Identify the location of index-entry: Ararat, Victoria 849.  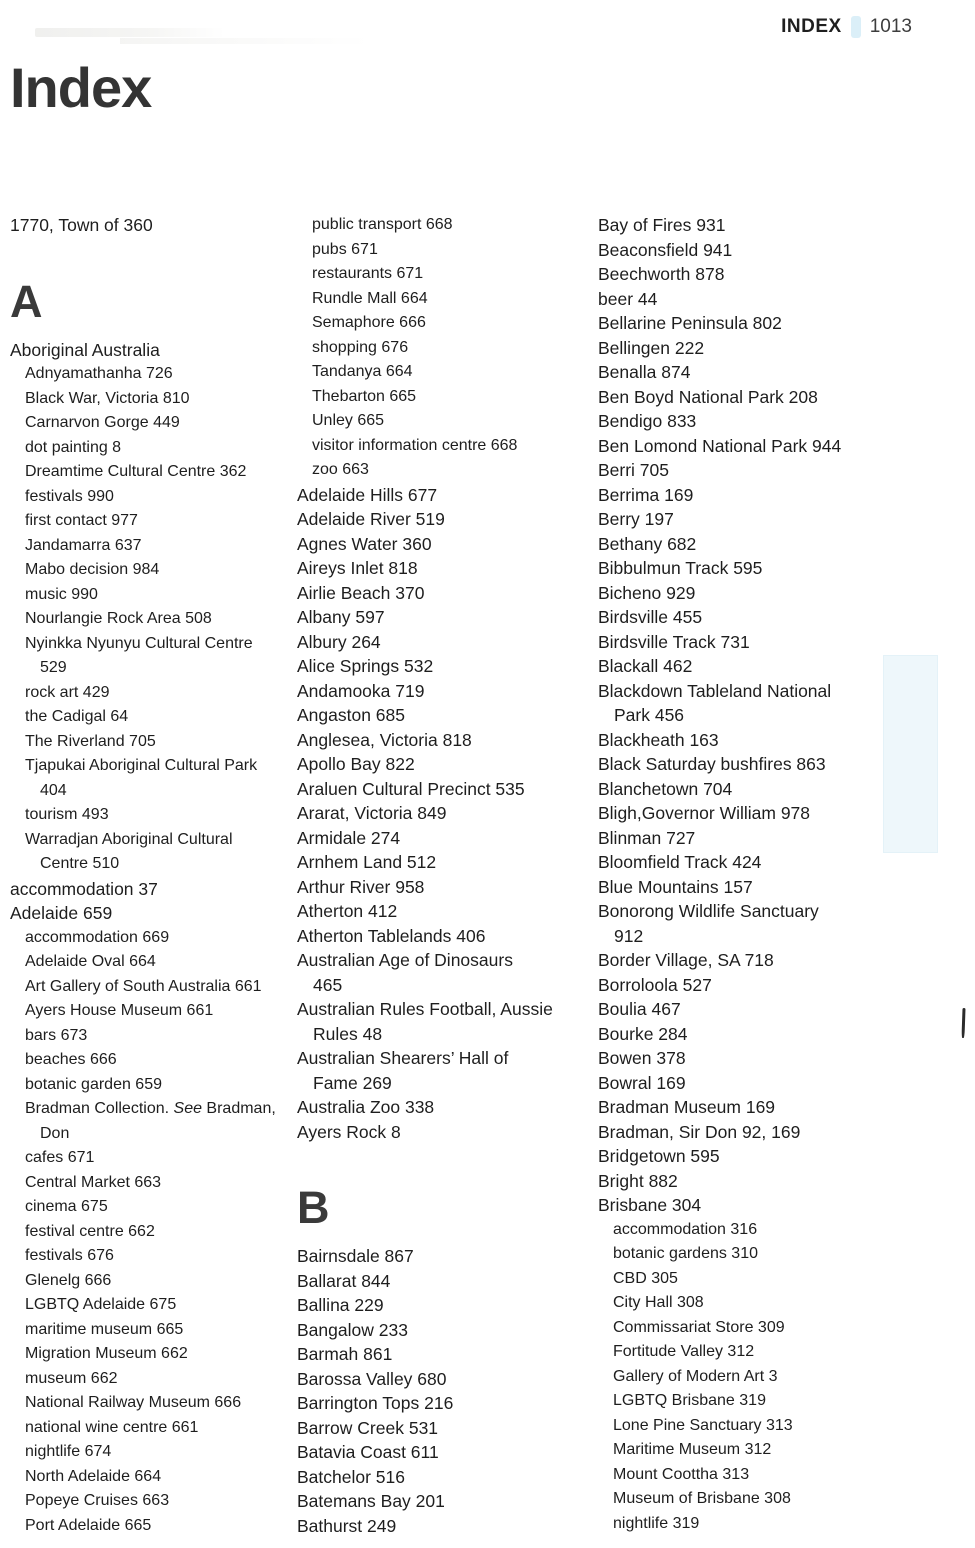
(372, 813).